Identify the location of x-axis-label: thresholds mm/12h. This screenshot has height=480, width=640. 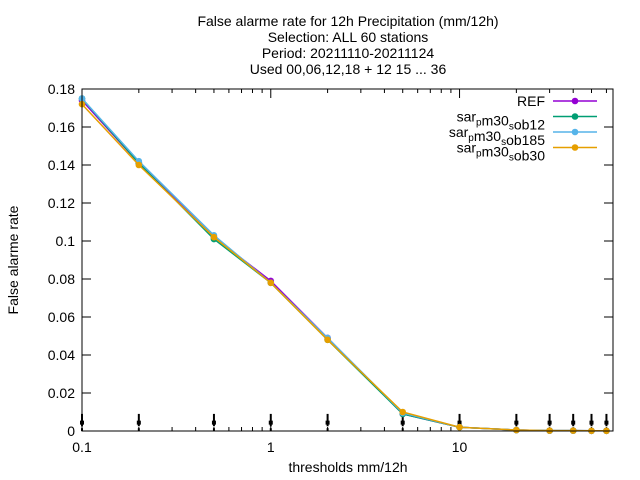
(347, 467).